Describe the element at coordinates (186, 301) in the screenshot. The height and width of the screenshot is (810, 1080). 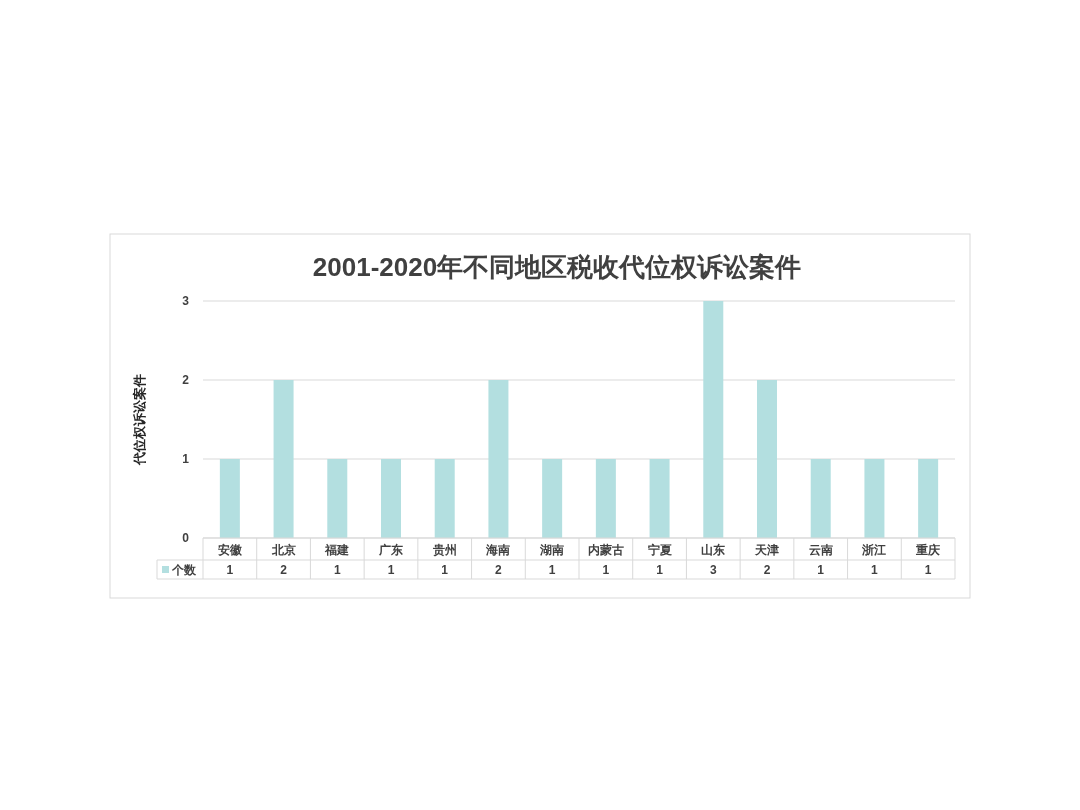
I see `y-tick-label: 3` at that location.